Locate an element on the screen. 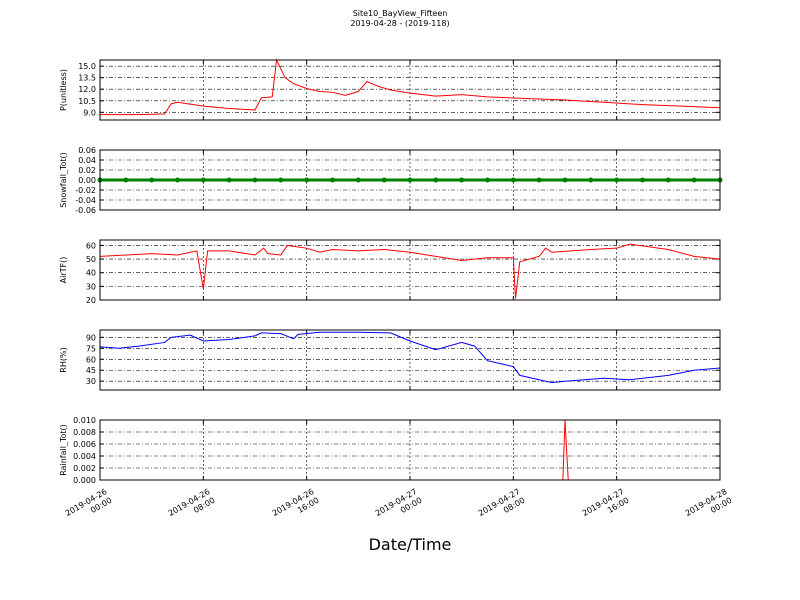 This screenshot has height=600, width=800. y-tick-label: 0.000 is located at coordinates (84, 480).